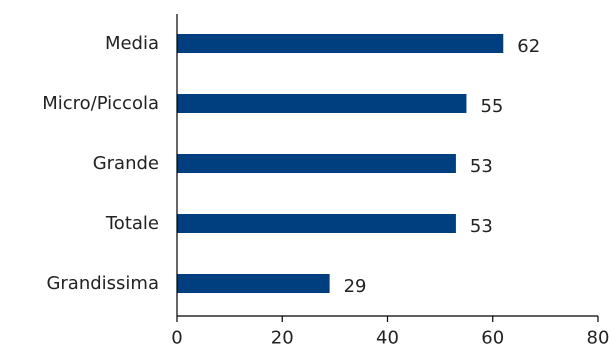  I want to click on data-label: 62, so click(528, 46).